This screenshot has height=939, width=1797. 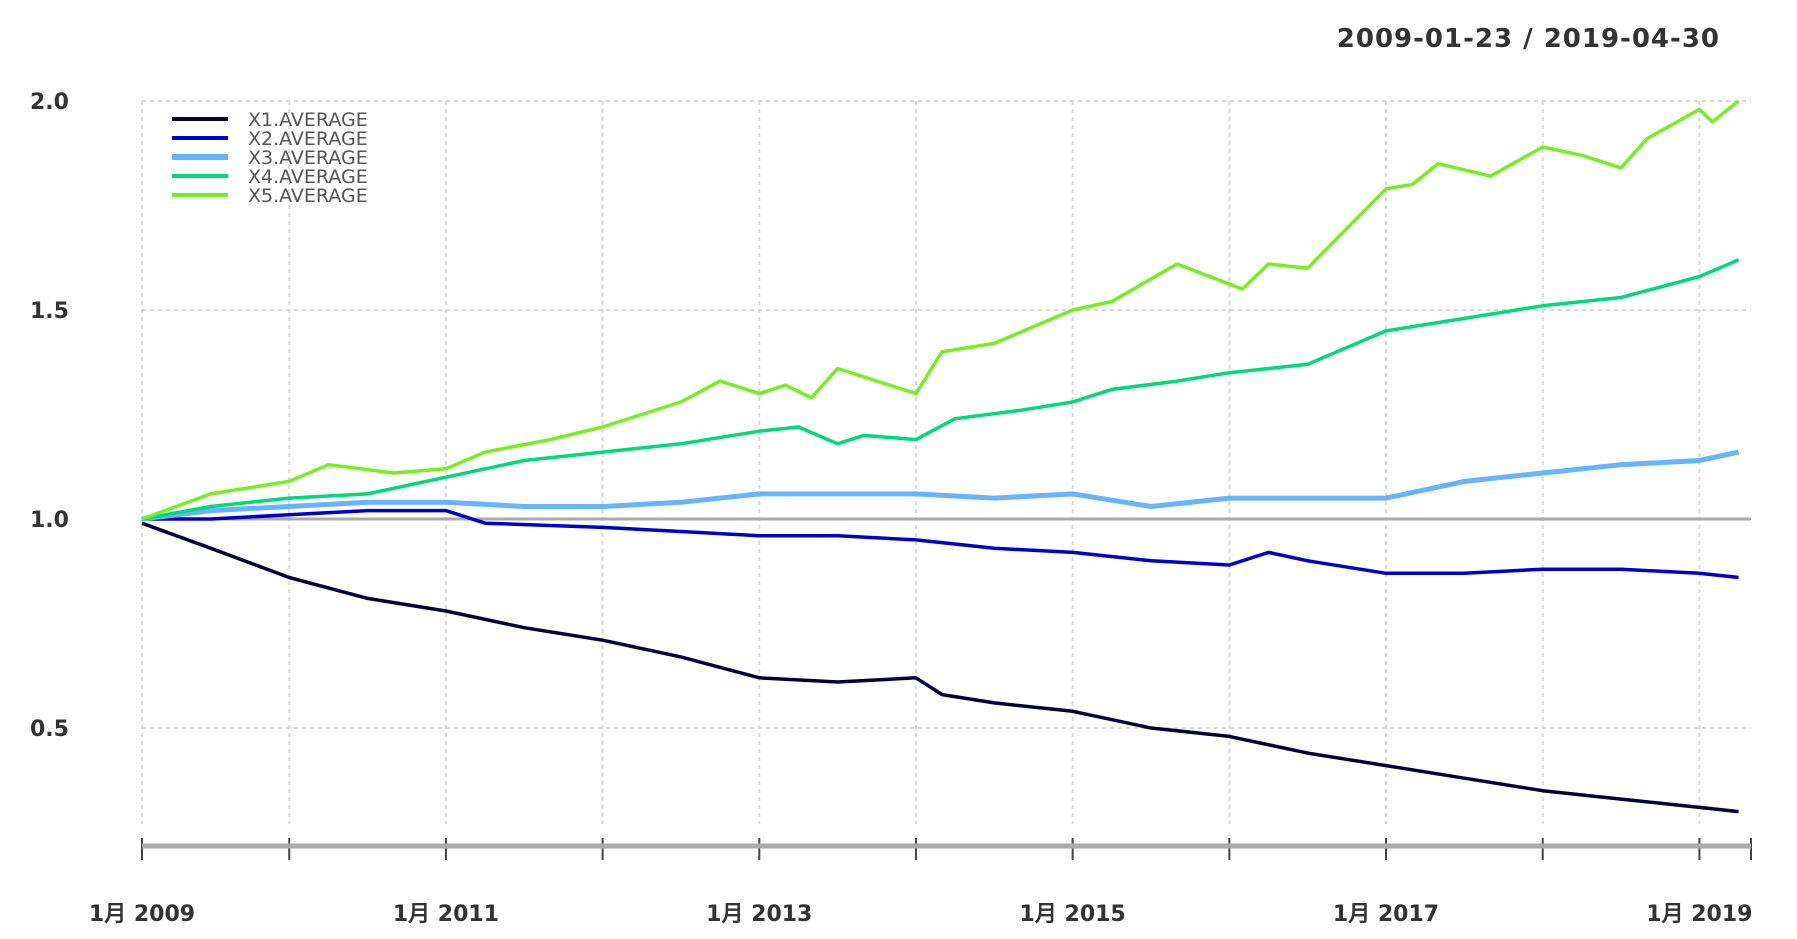 What do you see at coordinates (940, 544) in the screenshot?
I see `series-line-x2-average` at bounding box center [940, 544].